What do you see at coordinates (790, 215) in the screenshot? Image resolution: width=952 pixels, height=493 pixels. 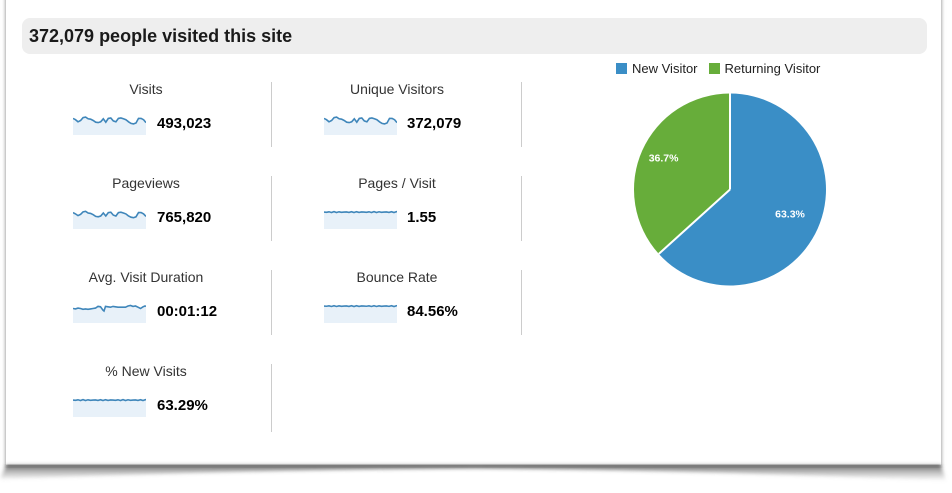 I see `svg-text: 63.3%` at bounding box center [790, 215].